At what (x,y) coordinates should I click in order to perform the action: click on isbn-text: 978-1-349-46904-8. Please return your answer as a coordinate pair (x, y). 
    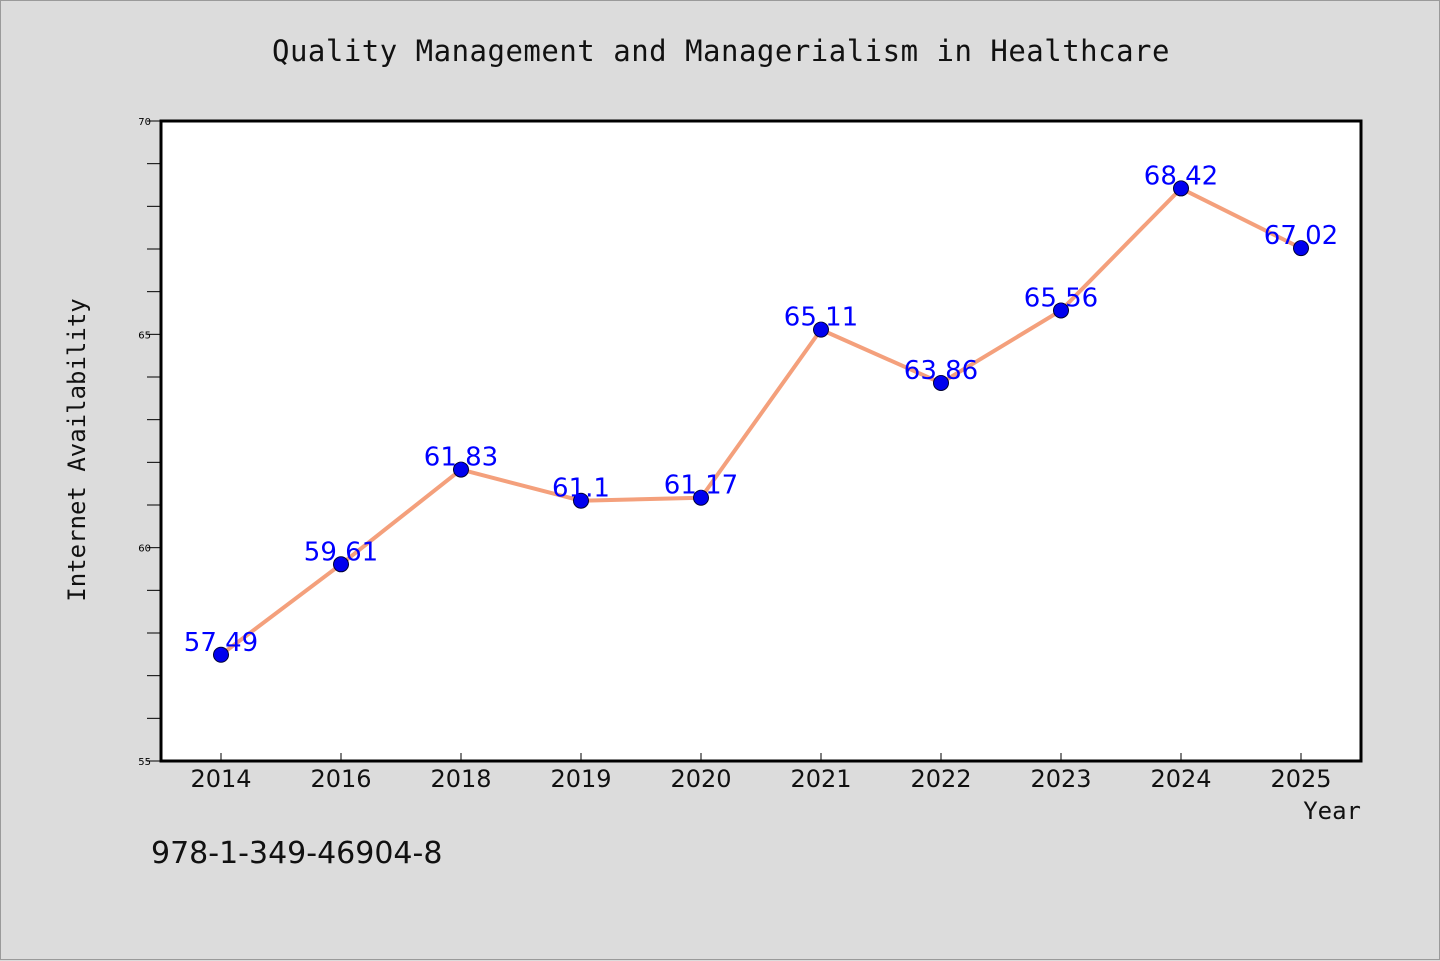
    Looking at the image, I should click on (297, 853).